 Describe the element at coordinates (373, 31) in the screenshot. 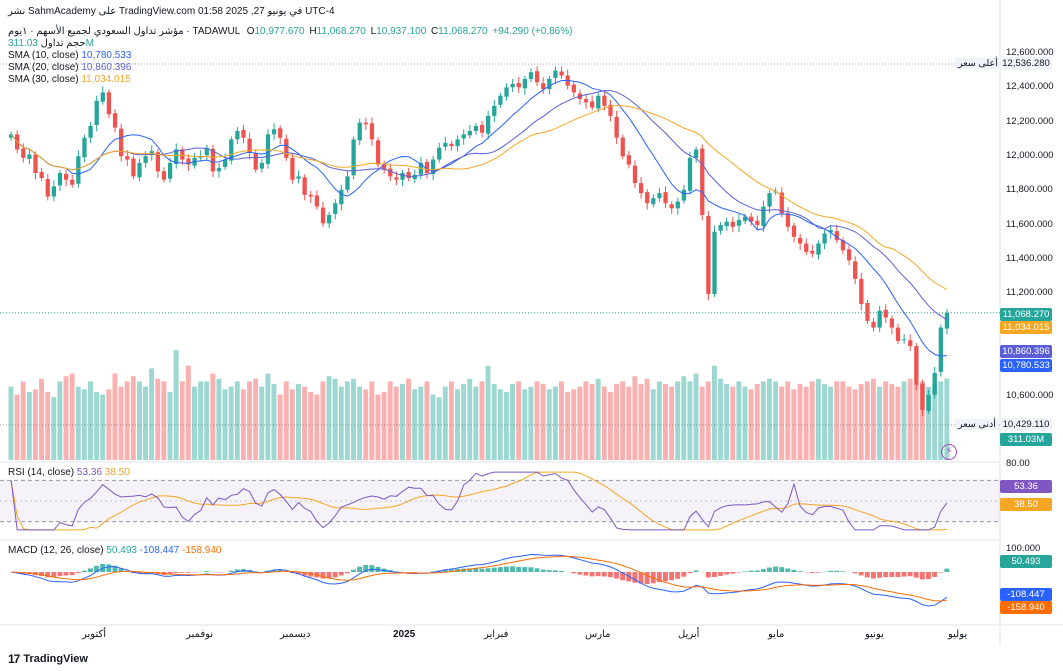

I see `low-label: L` at that location.